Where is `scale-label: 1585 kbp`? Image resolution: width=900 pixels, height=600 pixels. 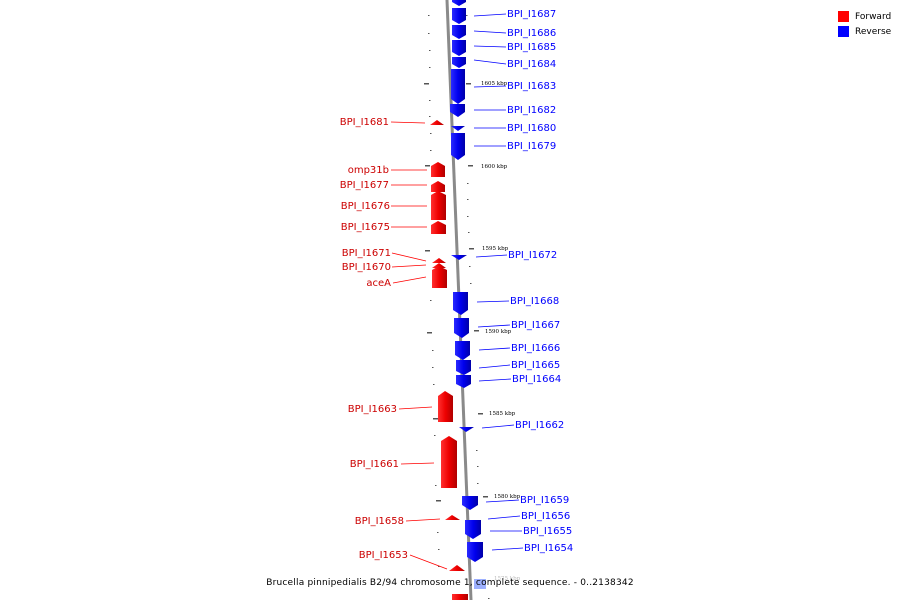
scale-label: 1585 kbp is located at coordinates (502, 414).